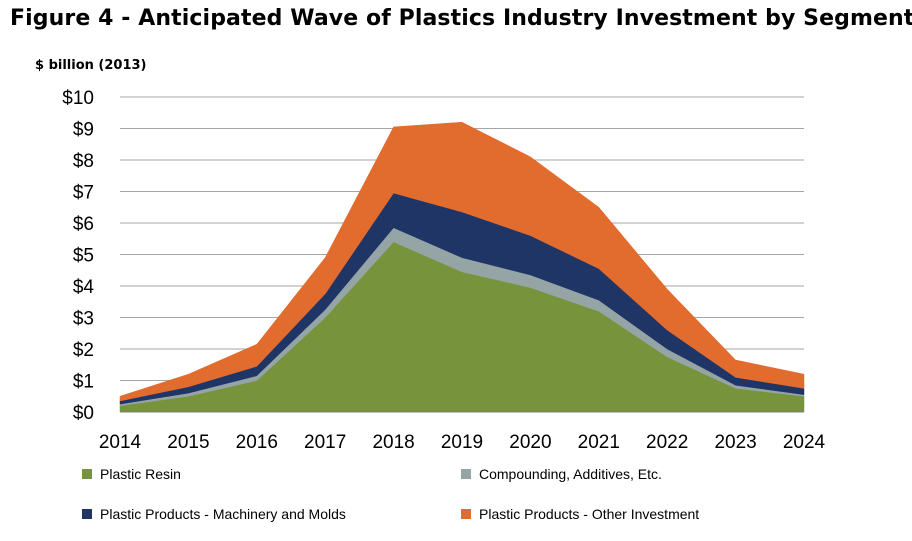  What do you see at coordinates (140, 474) in the screenshot?
I see `legend-label: Plastic Resin` at bounding box center [140, 474].